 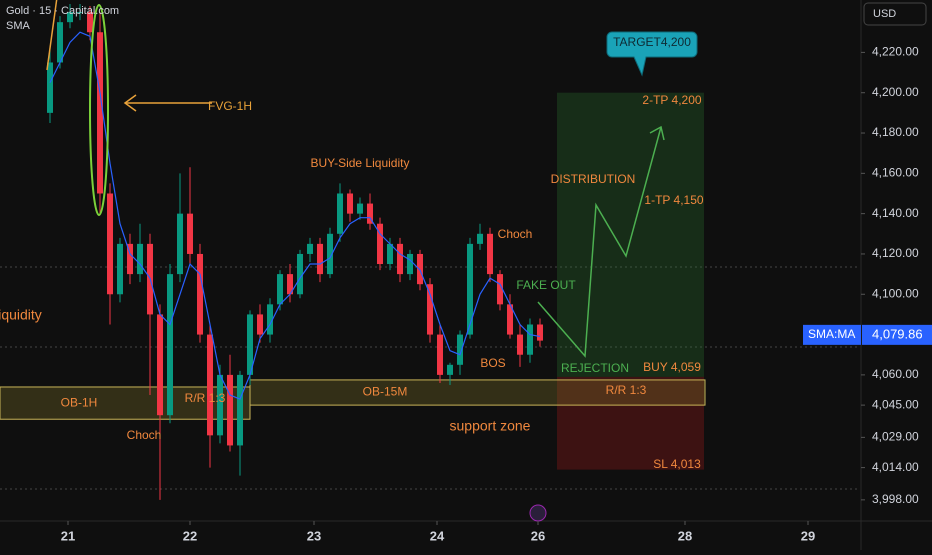 I want to click on price-tag-name: SMA:MA, so click(x=831, y=334).